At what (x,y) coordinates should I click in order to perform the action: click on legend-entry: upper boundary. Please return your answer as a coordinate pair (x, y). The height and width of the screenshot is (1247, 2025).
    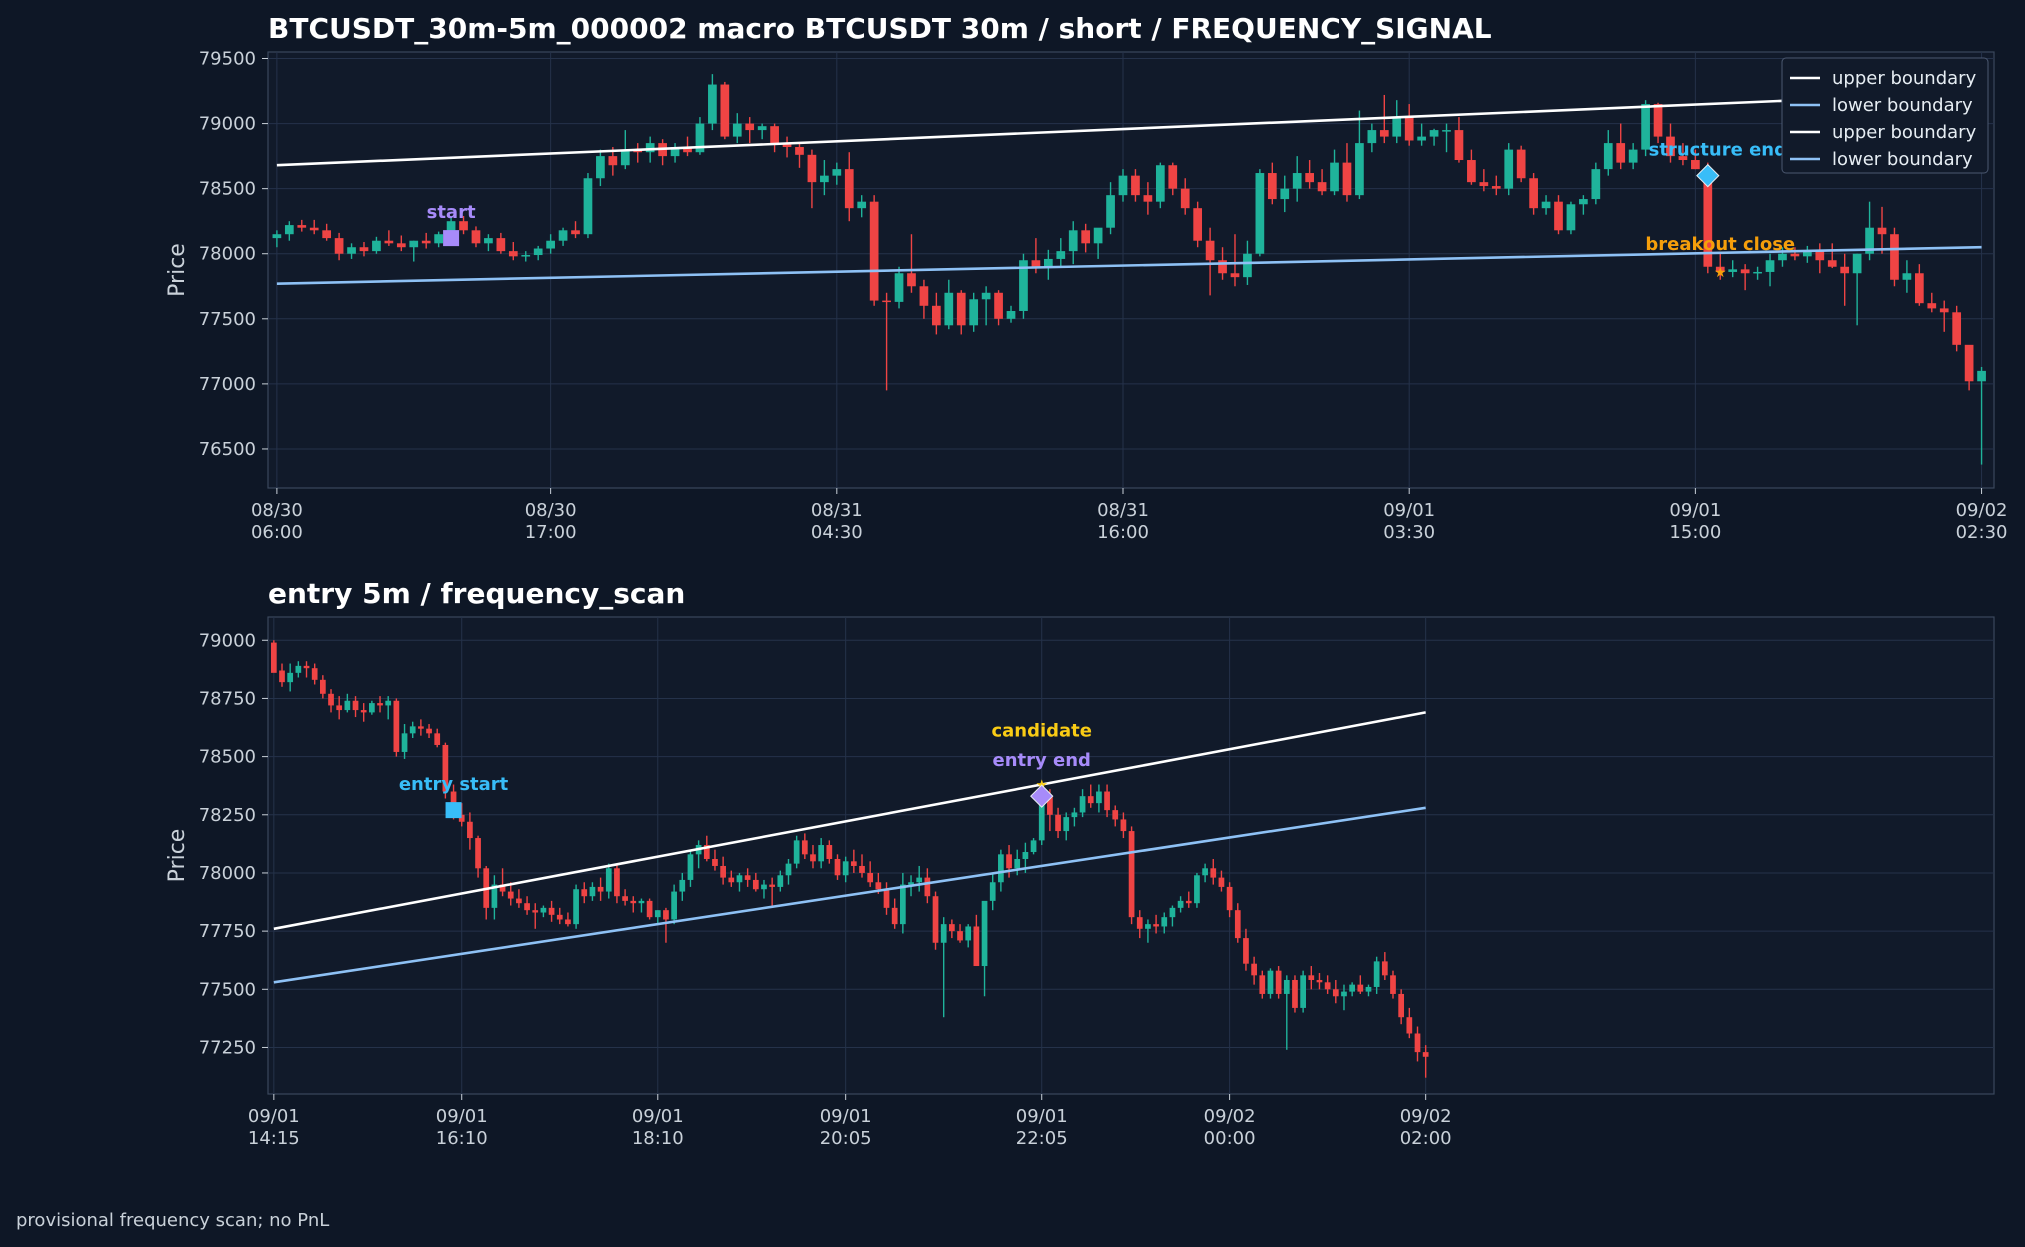
    Looking at the image, I should click on (1904, 78).